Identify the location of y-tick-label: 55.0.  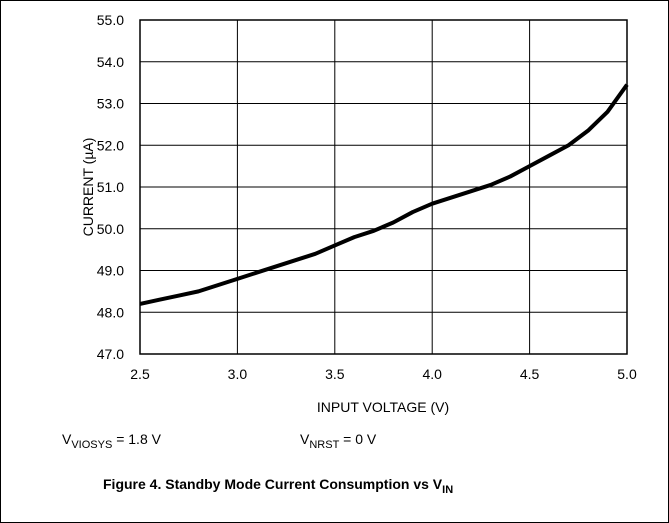
(110, 20).